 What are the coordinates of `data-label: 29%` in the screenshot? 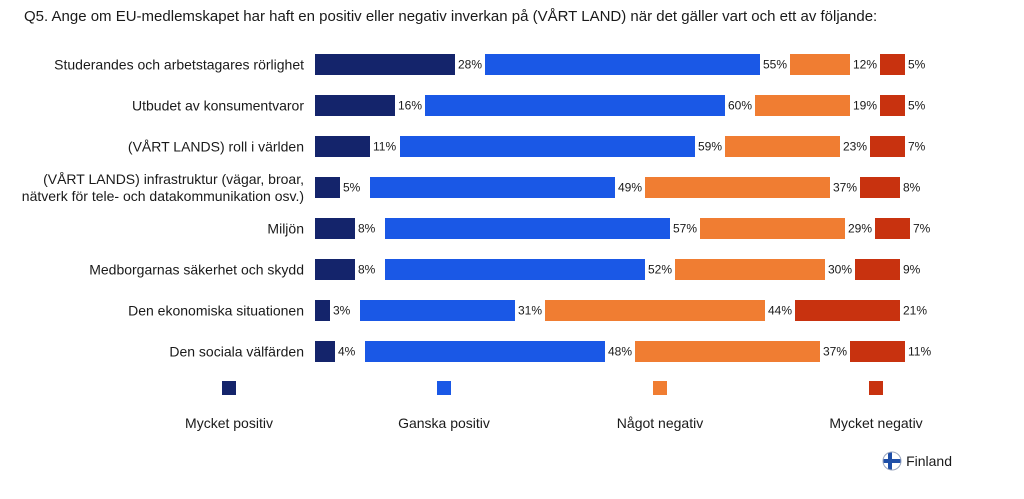 It's located at (860, 229).